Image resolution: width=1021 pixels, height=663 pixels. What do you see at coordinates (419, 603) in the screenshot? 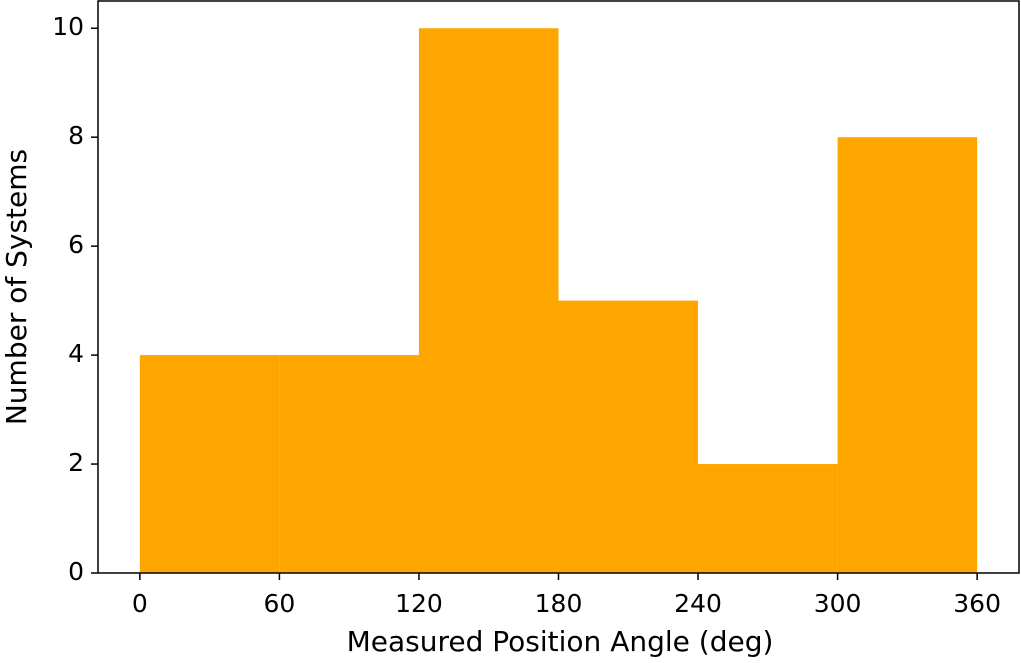
I see `x-tick-label: 120` at bounding box center [419, 603].